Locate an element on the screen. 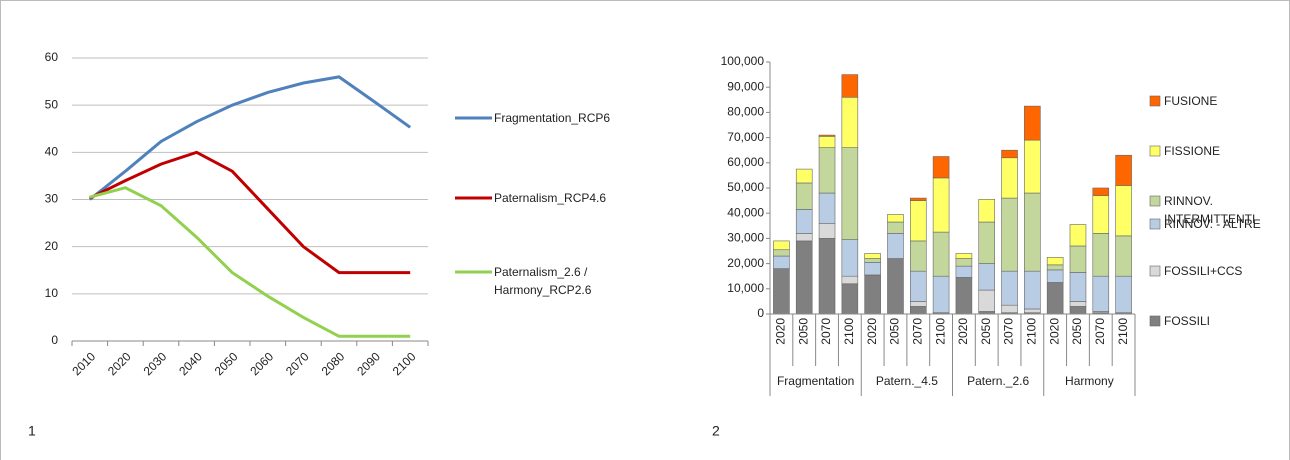 The width and height of the screenshot is (1290, 460). x-tick-label: 2080 is located at coordinates (333, 363).